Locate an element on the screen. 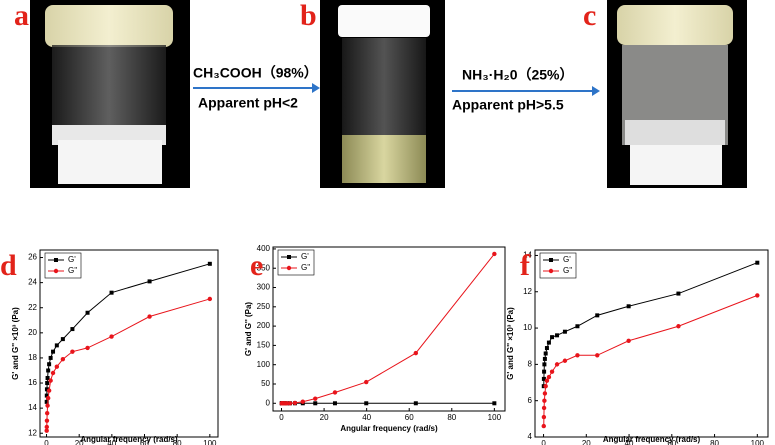  y-tick-label: 18 is located at coordinates (32, 357).